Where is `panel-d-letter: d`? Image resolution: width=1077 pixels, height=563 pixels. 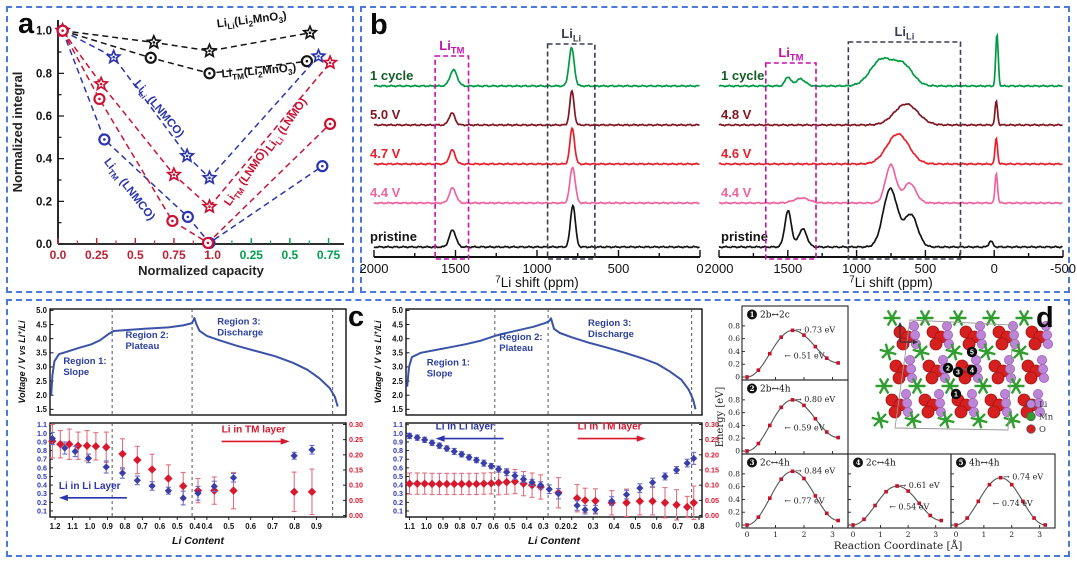
panel-d-letter: d is located at coordinates (1045, 318).